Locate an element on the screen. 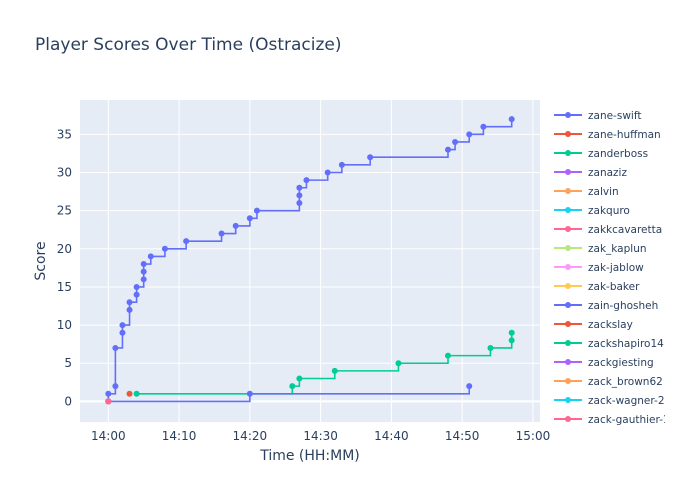 The image size is (700, 500). y-tick-label: 0 is located at coordinates (68, 401).